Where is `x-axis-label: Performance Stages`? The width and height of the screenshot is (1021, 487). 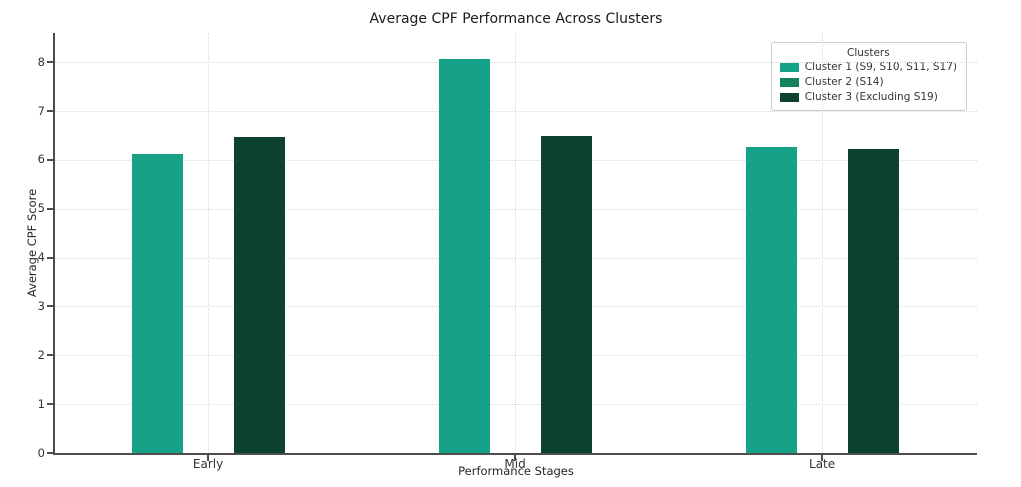
x-axis-label: Performance Stages is located at coordinates (516, 471).